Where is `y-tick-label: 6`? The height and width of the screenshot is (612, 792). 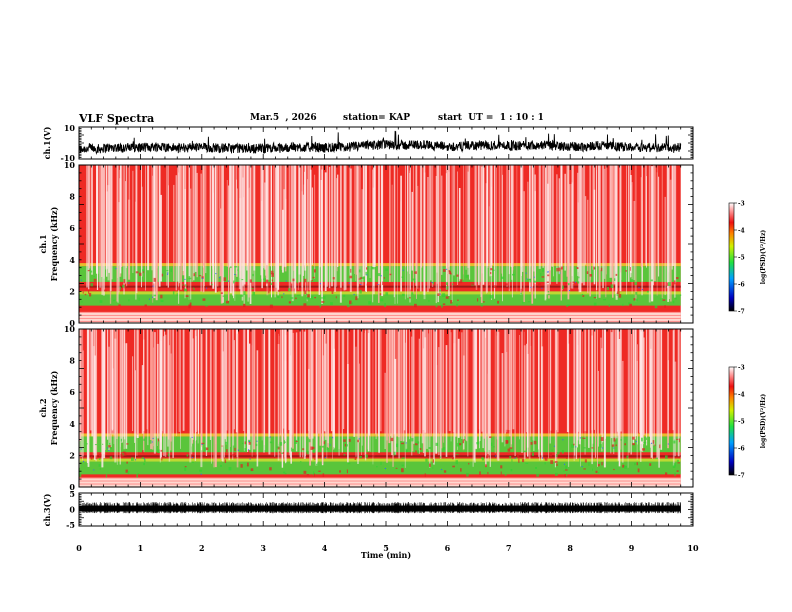
y-tick-label: 6 is located at coordinates (72, 392).